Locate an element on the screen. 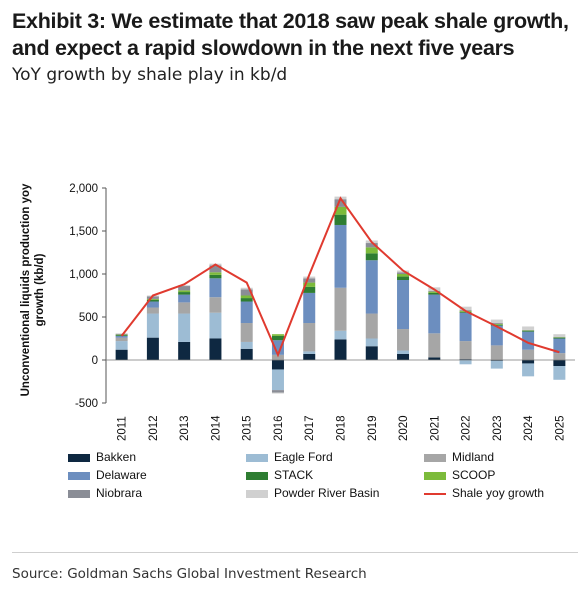 This screenshot has width=586, height=591. legend-item-niobrara: Niobrara is located at coordinates (105, 493).